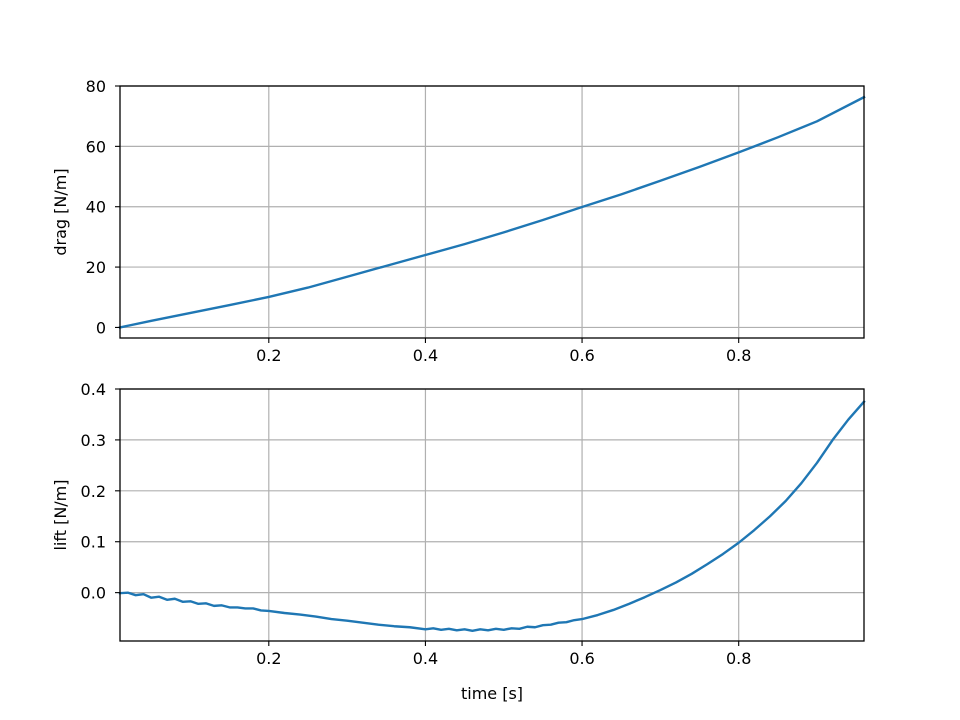  Describe the element at coordinates (101, 327) in the screenshot. I see `y-tick-label: 0` at that location.